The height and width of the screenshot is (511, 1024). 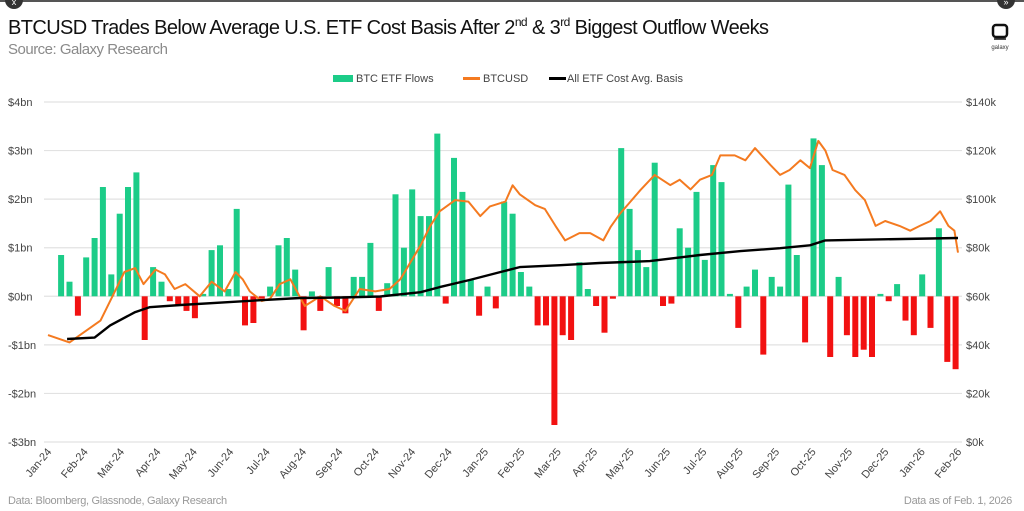 What do you see at coordinates (88, 49) in the screenshot?
I see `chart-subtitle: Source: Galaxy Research` at bounding box center [88, 49].